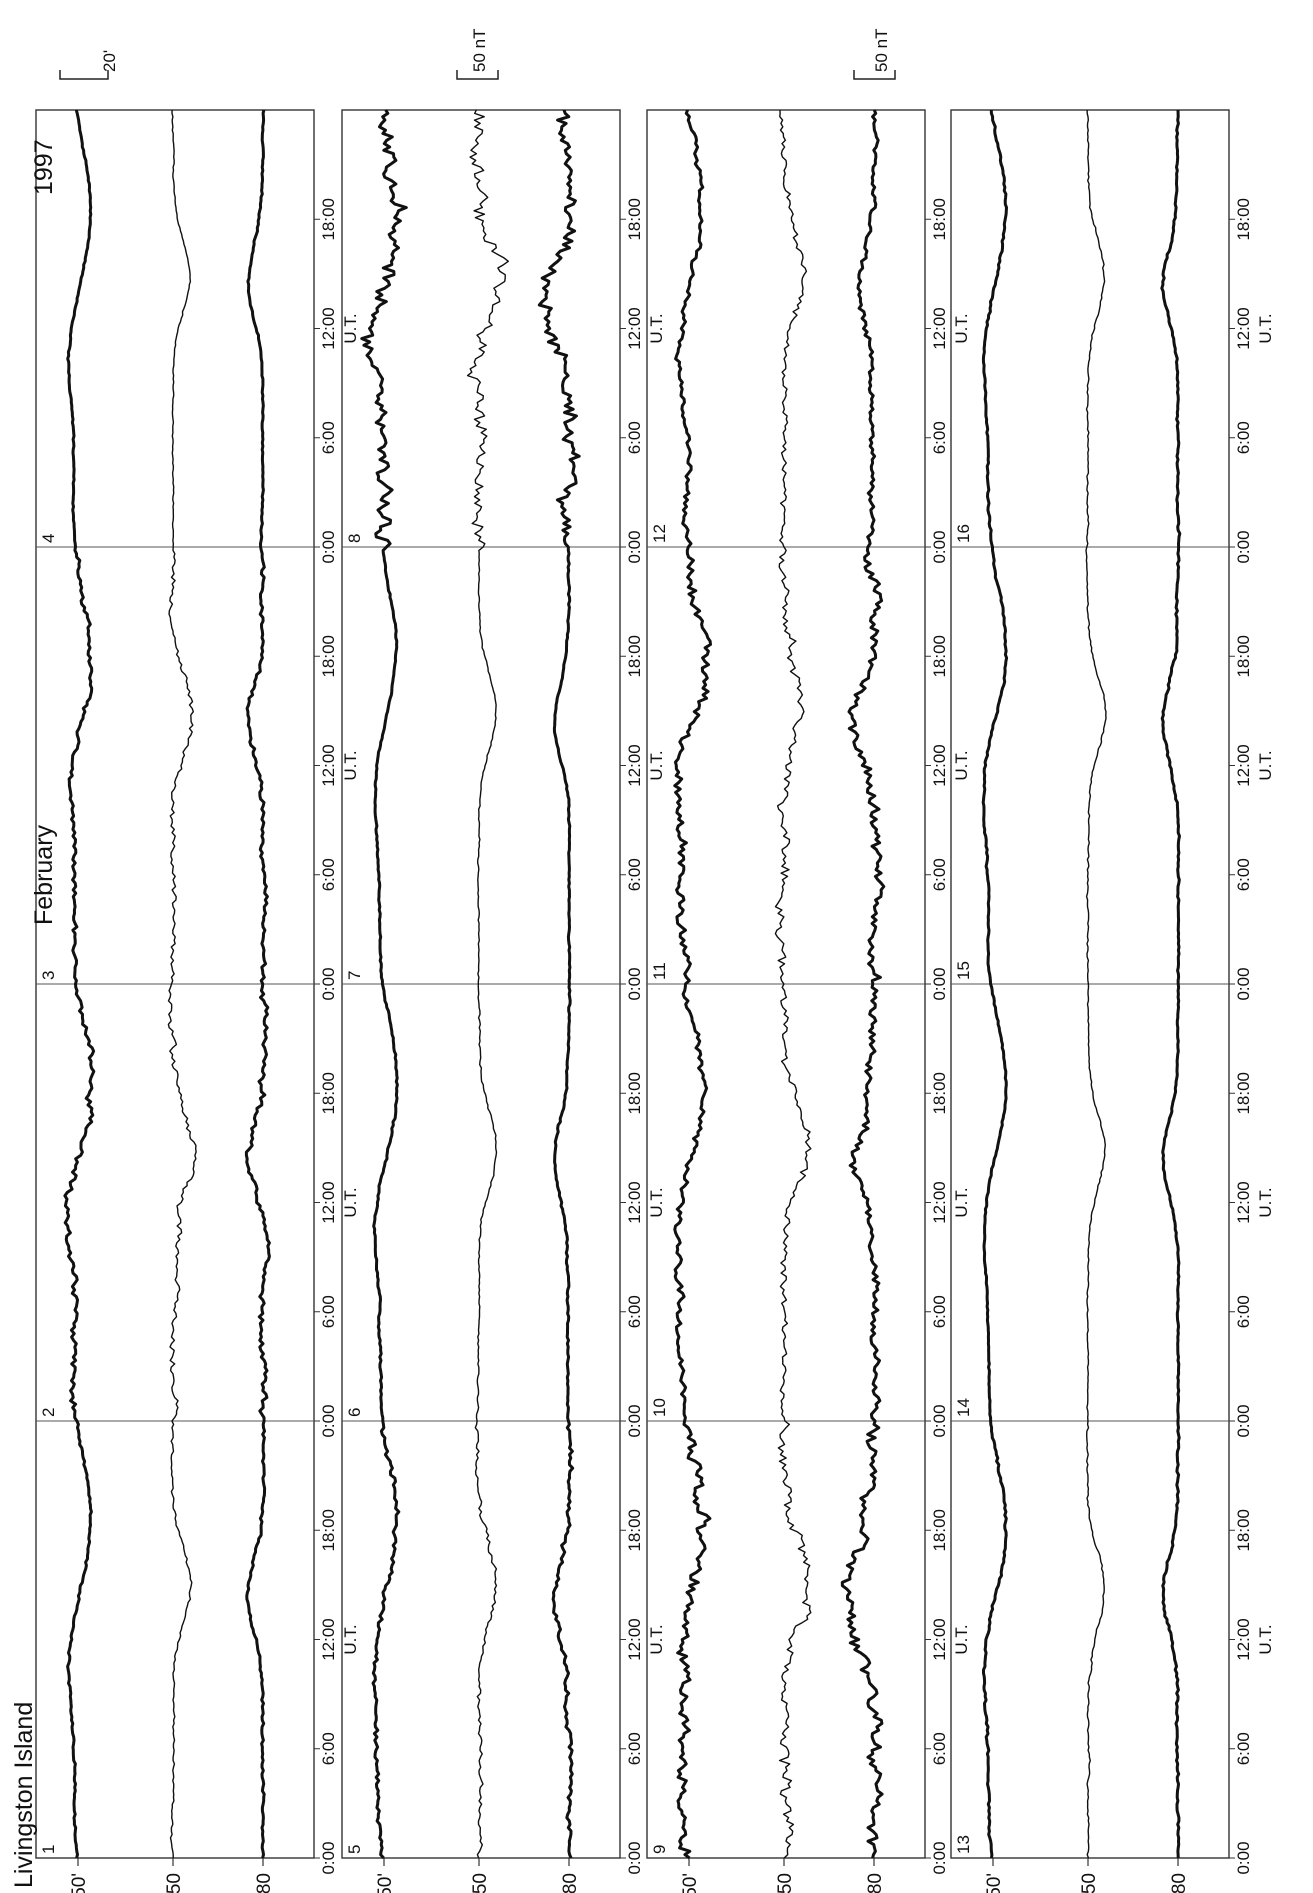  I want to click on z-scale-label: 50 nT, so click(881, 50).